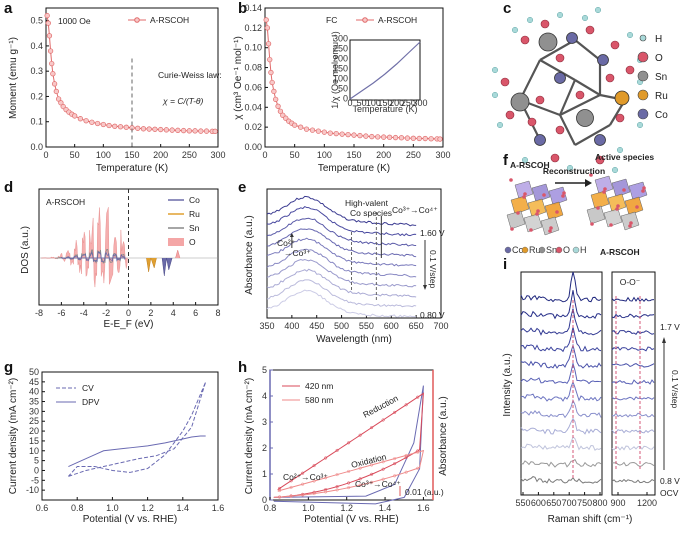  Describe the element at coordinates (354, 253) in the screenshot. I see `panel-e-axes` at that location.